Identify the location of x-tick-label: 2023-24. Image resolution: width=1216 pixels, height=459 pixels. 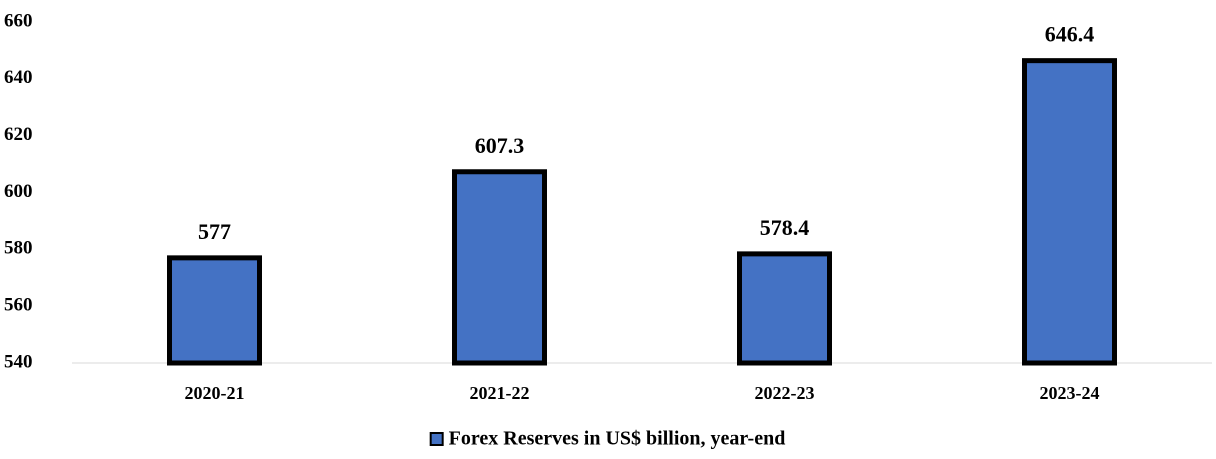
(1070, 393).